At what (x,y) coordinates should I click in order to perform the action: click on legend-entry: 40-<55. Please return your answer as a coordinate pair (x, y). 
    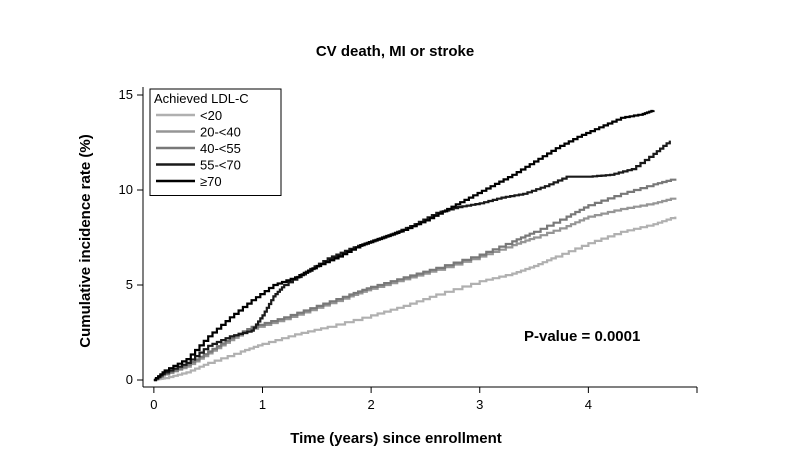
    Looking at the image, I should click on (220, 148).